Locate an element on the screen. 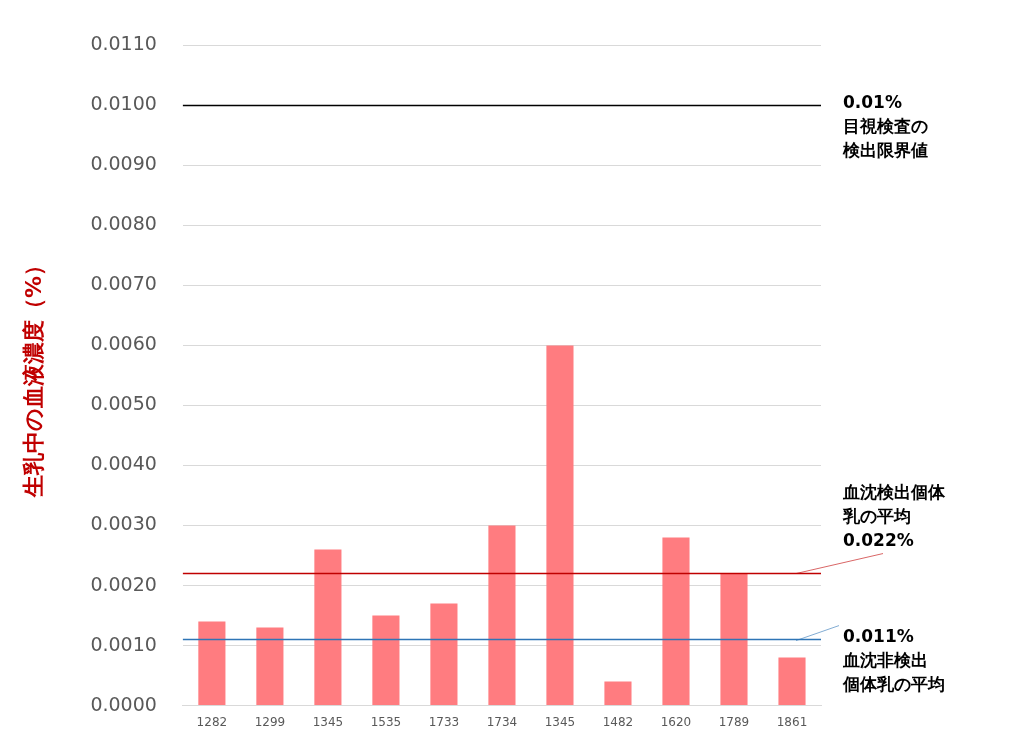  x-tick-label: 1282 is located at coordinates (212, 721).